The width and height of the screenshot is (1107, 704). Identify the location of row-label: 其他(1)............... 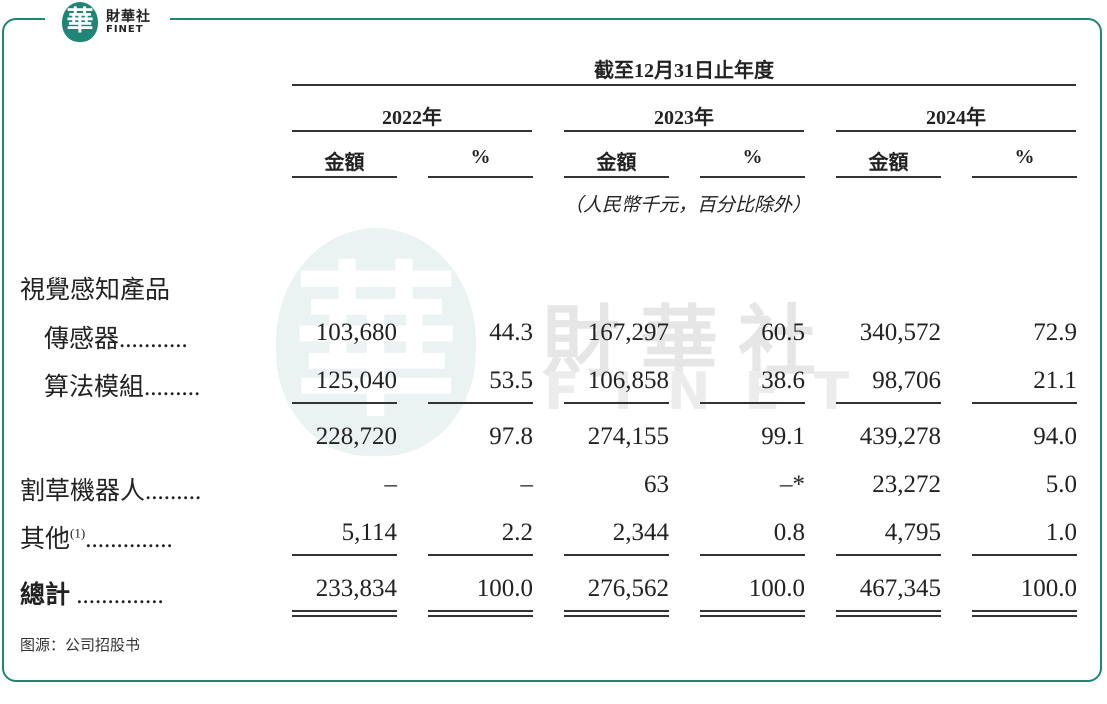
(96, 539).